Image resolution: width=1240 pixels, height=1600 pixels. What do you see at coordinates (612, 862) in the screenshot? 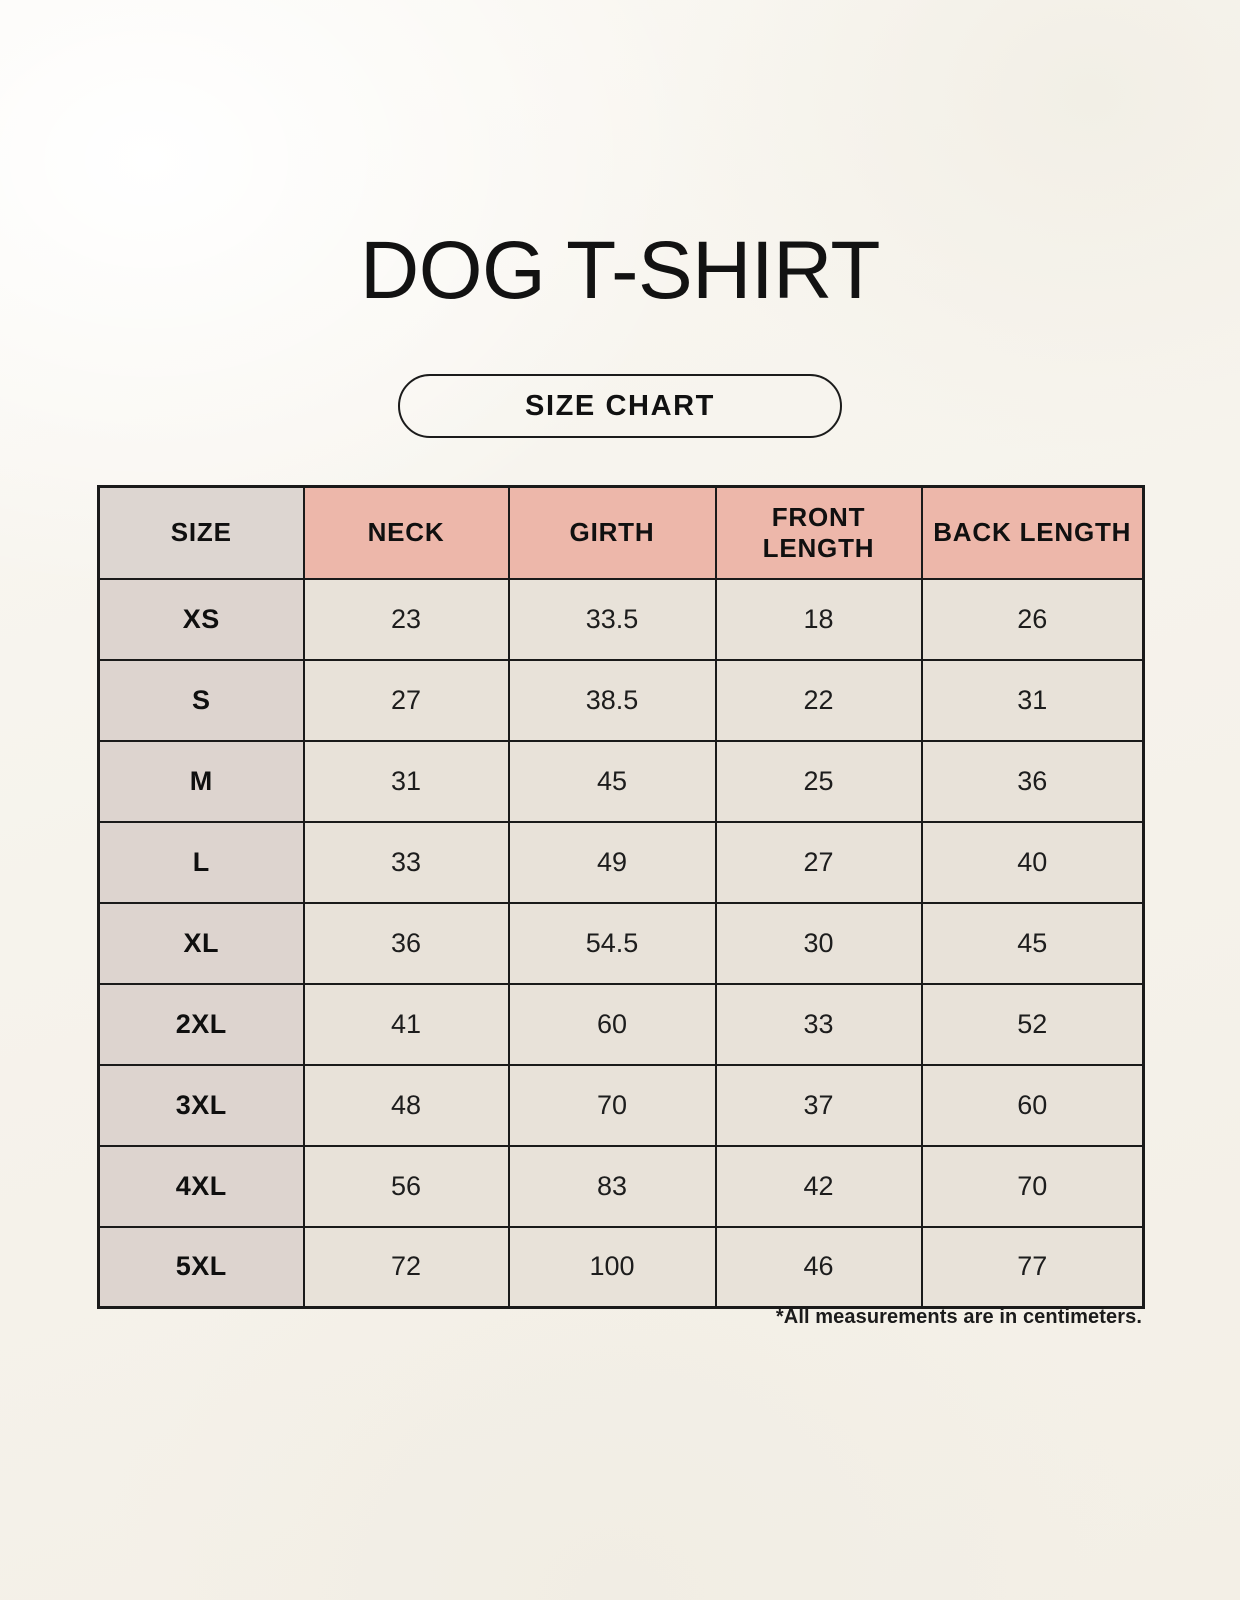
I see `cell-girth: 49` at bounding box center [612, 862].